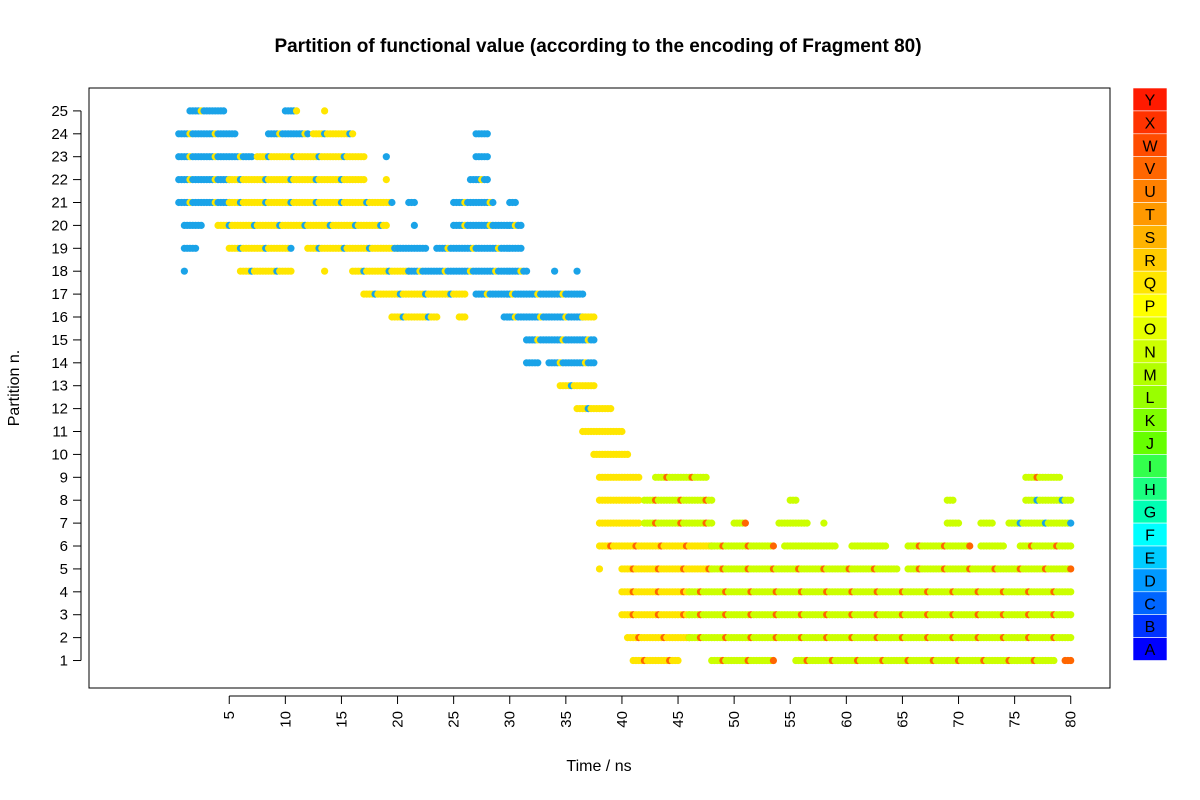  Describe the element at coordinates (1150, 238) in the screenshot. I see `legend-label: S` at that location.